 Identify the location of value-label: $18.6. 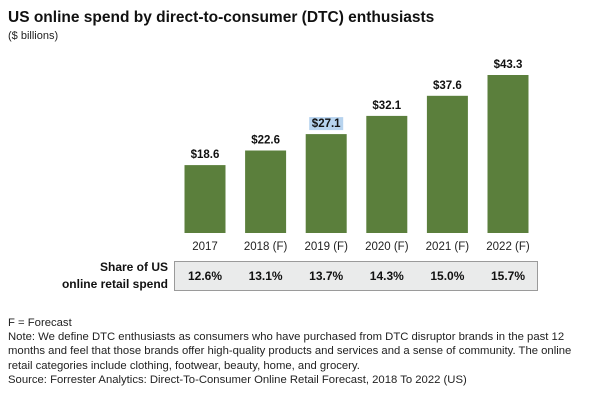
(205, 155).